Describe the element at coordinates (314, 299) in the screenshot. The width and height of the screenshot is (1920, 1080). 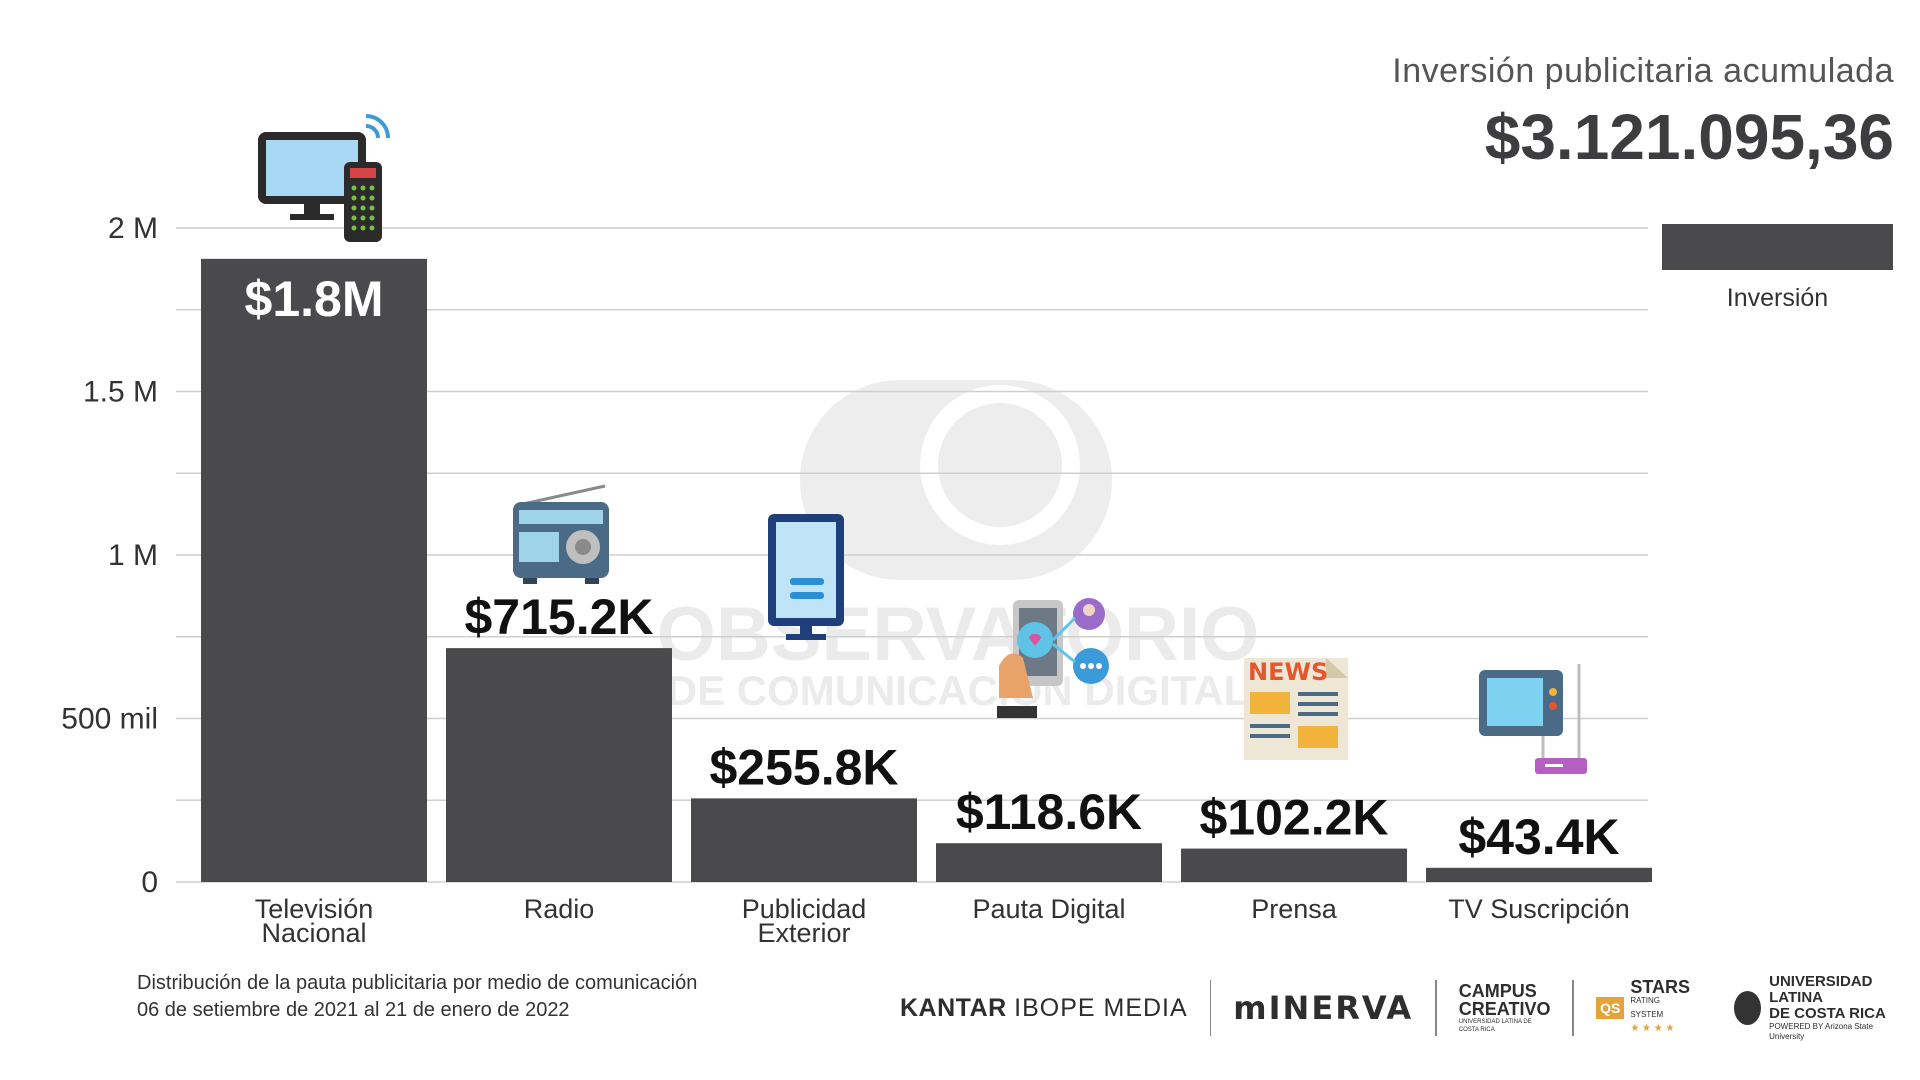
I see `data-label-0: $1.8M` at that location.